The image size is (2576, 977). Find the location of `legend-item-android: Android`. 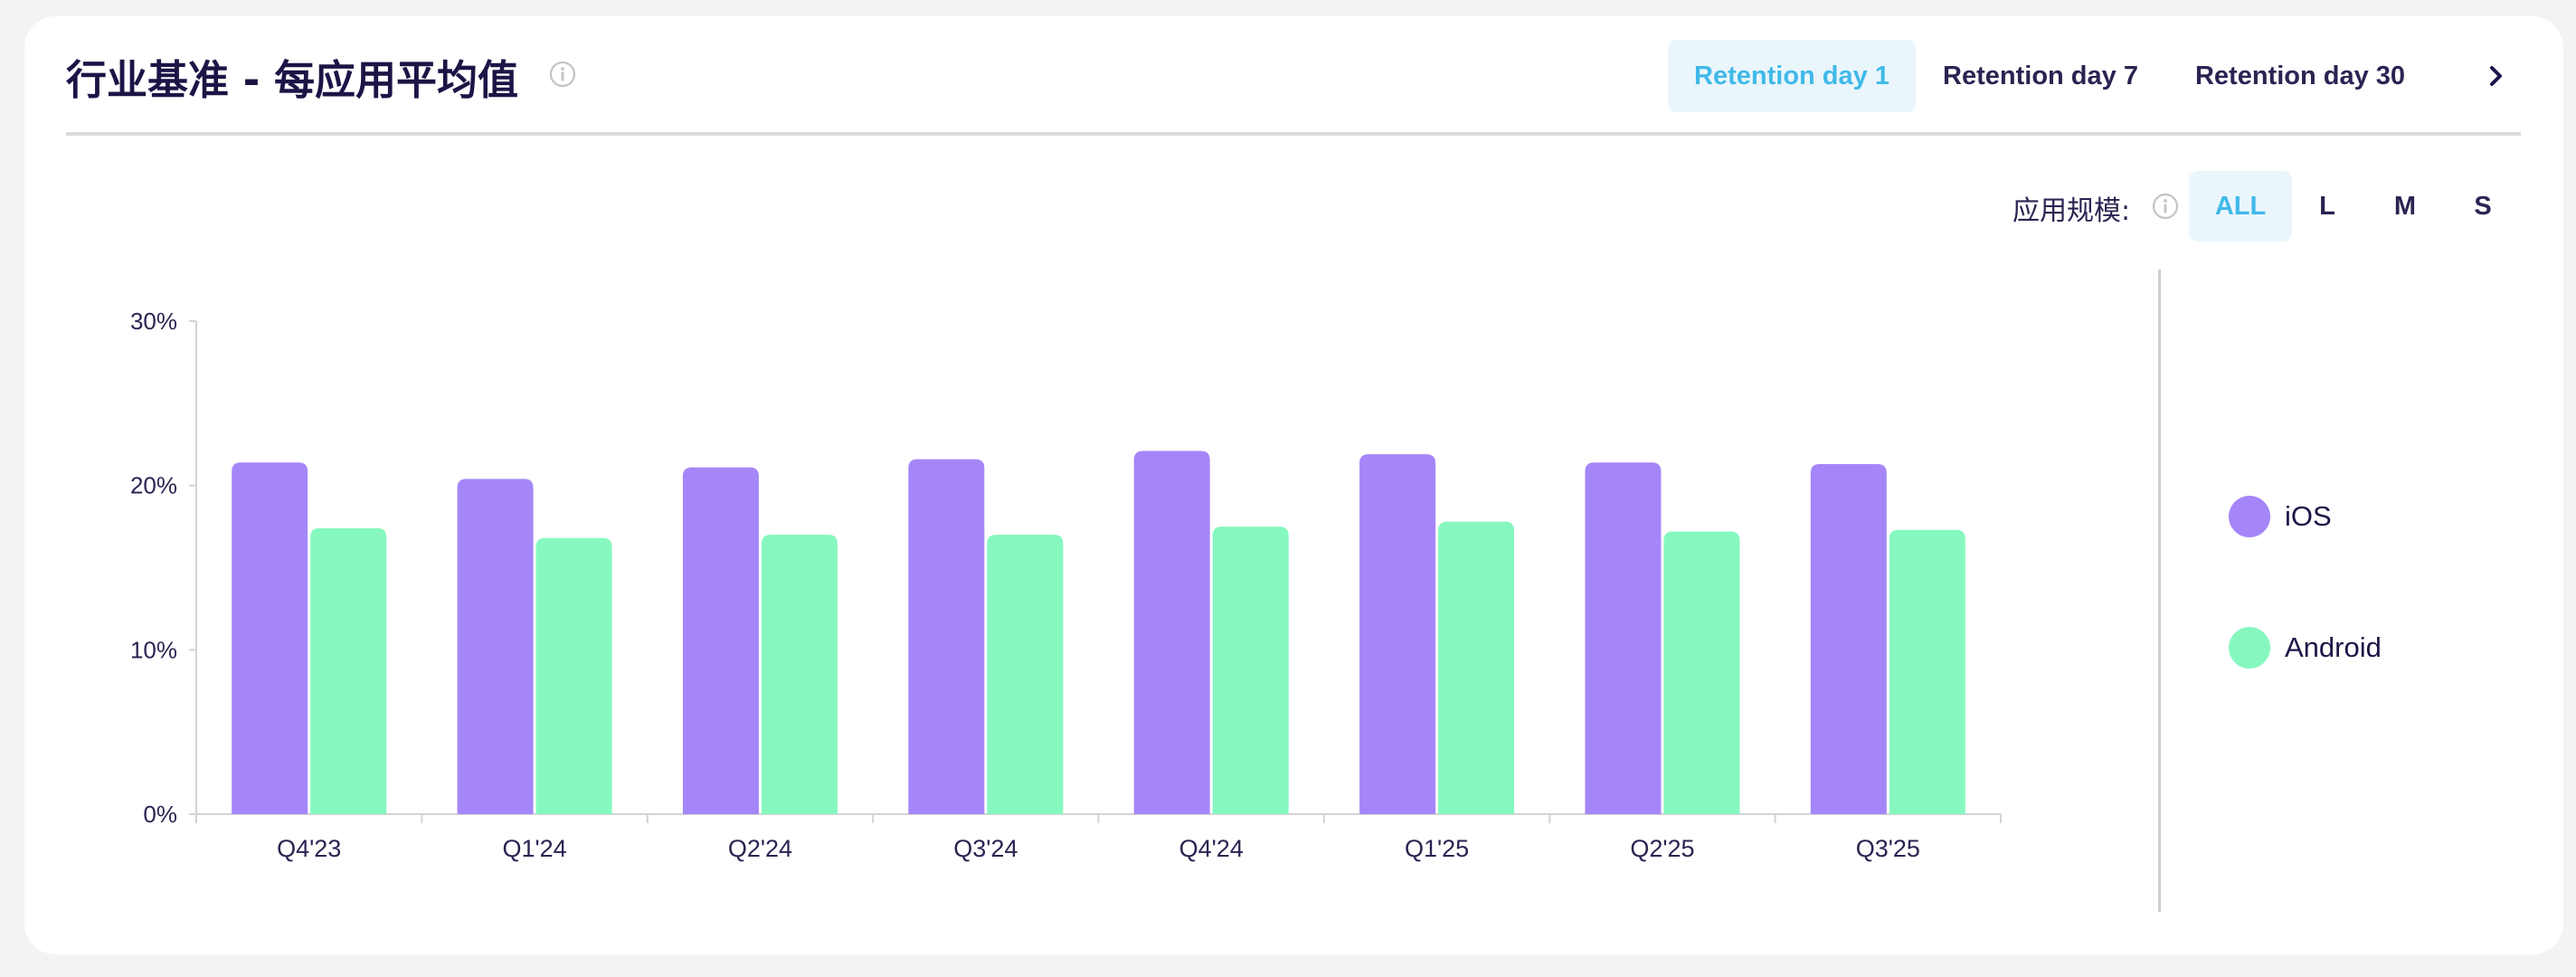

legend-item-android: Android is located at coordinates (2306, 647).